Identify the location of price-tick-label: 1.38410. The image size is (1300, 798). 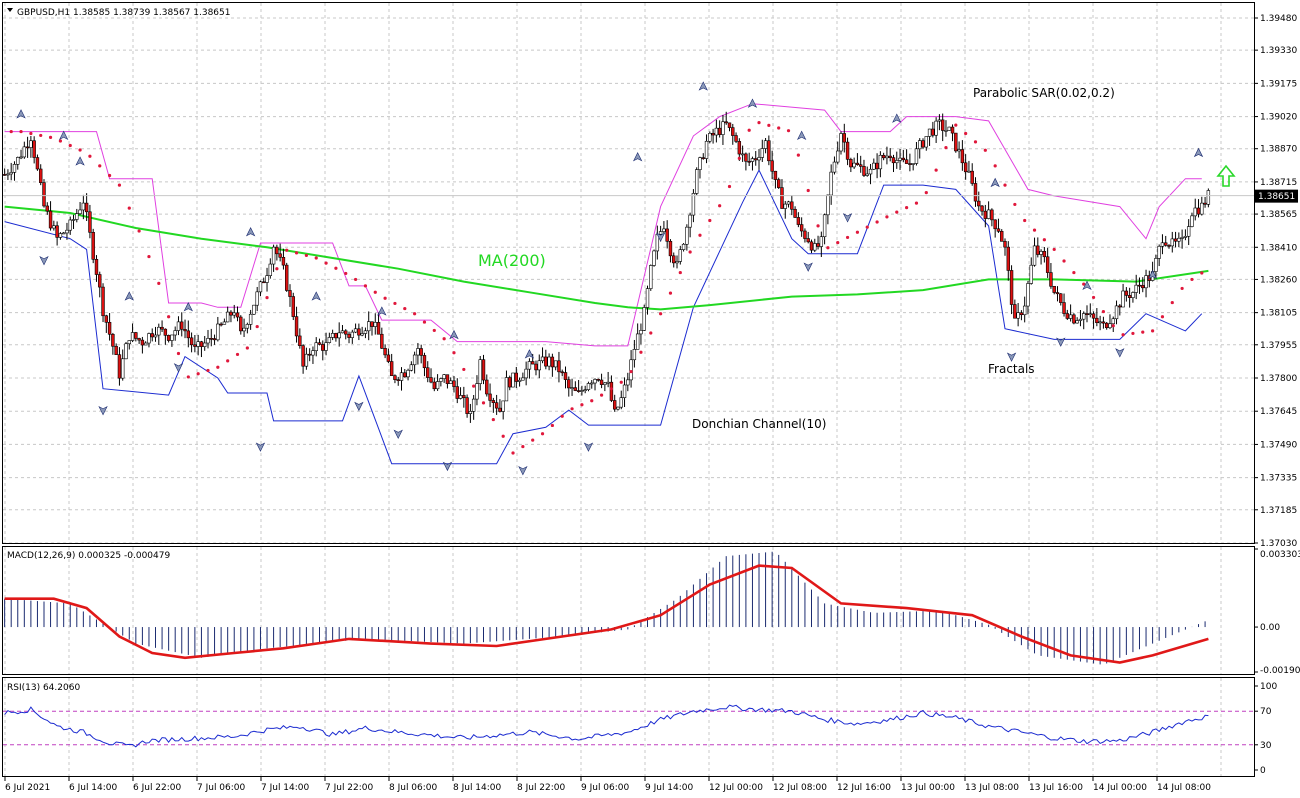
(1278, 248).